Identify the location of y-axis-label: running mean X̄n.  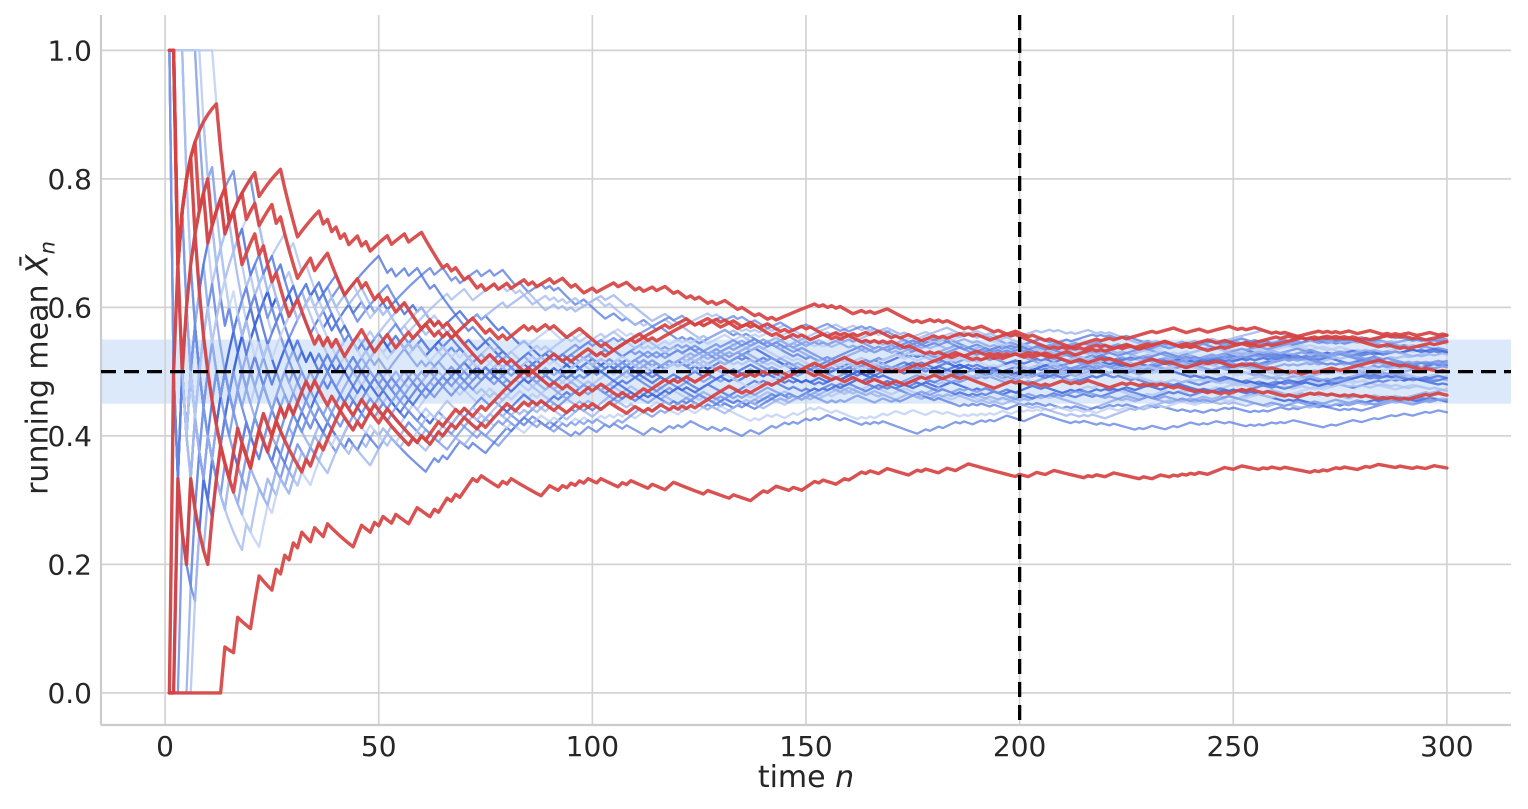
(40, 368).